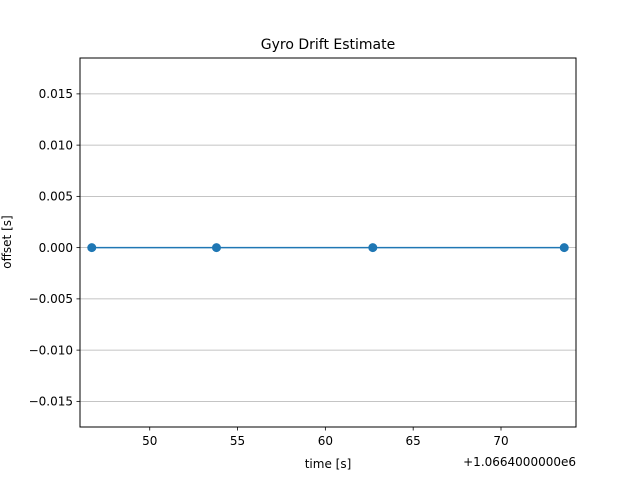 The image size is (640, 480). Describe the element at coordinates (56, 197) in the screenshot. I see `y-tick-label: 0.005` at that location.